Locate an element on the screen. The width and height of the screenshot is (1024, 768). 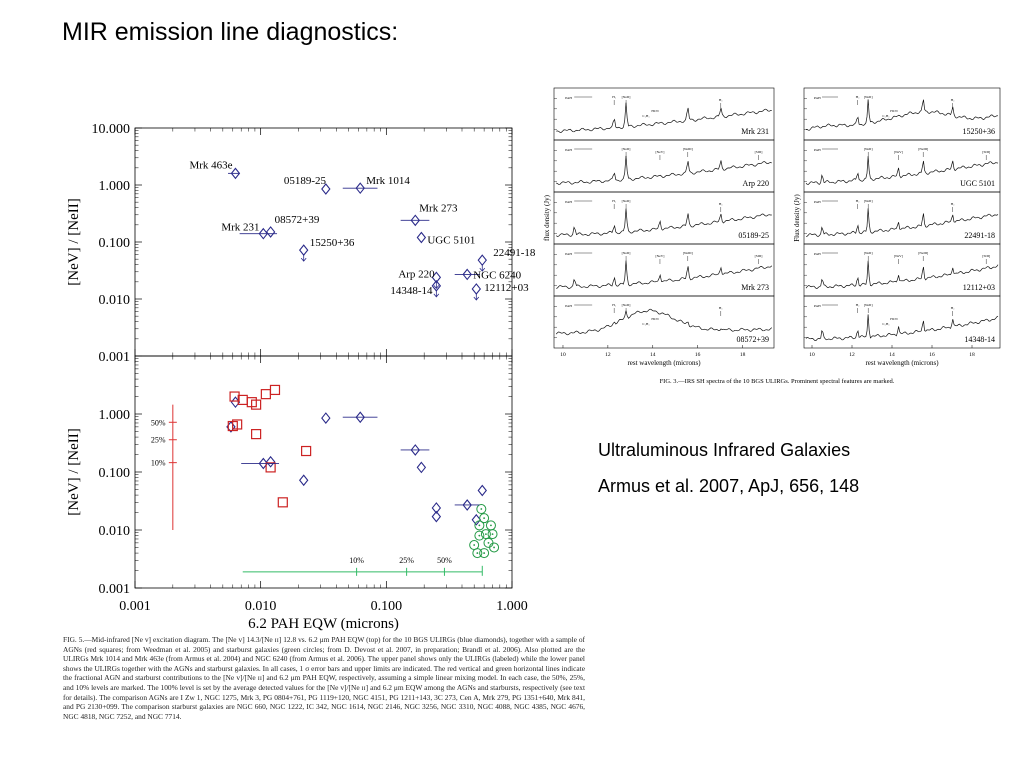
spectrum-xlabel: rest wavelength (microns) is located at coordinates (664, 363).